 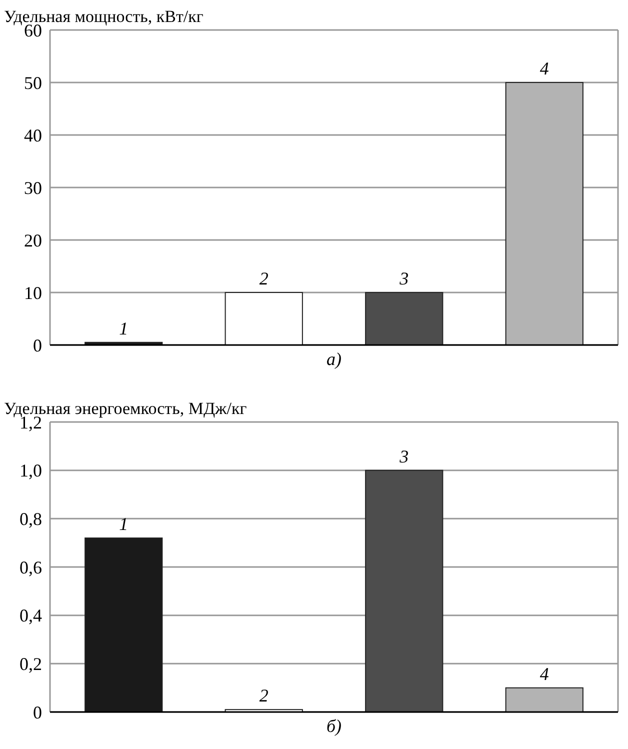 I want to click on y-tick-label: 0,2, so click(x=31, y=664).